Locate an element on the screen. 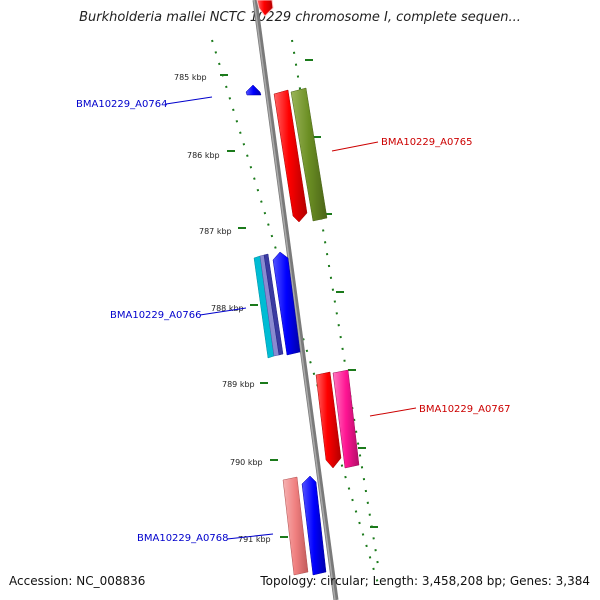  tick-label: 791 kbp is located at coordinates (254, 539).